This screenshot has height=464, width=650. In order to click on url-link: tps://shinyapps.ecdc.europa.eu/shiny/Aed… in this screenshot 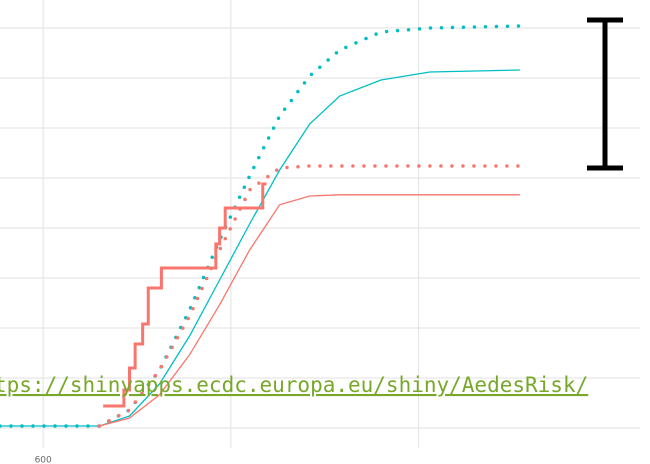, I will do `click(294, 385)`.